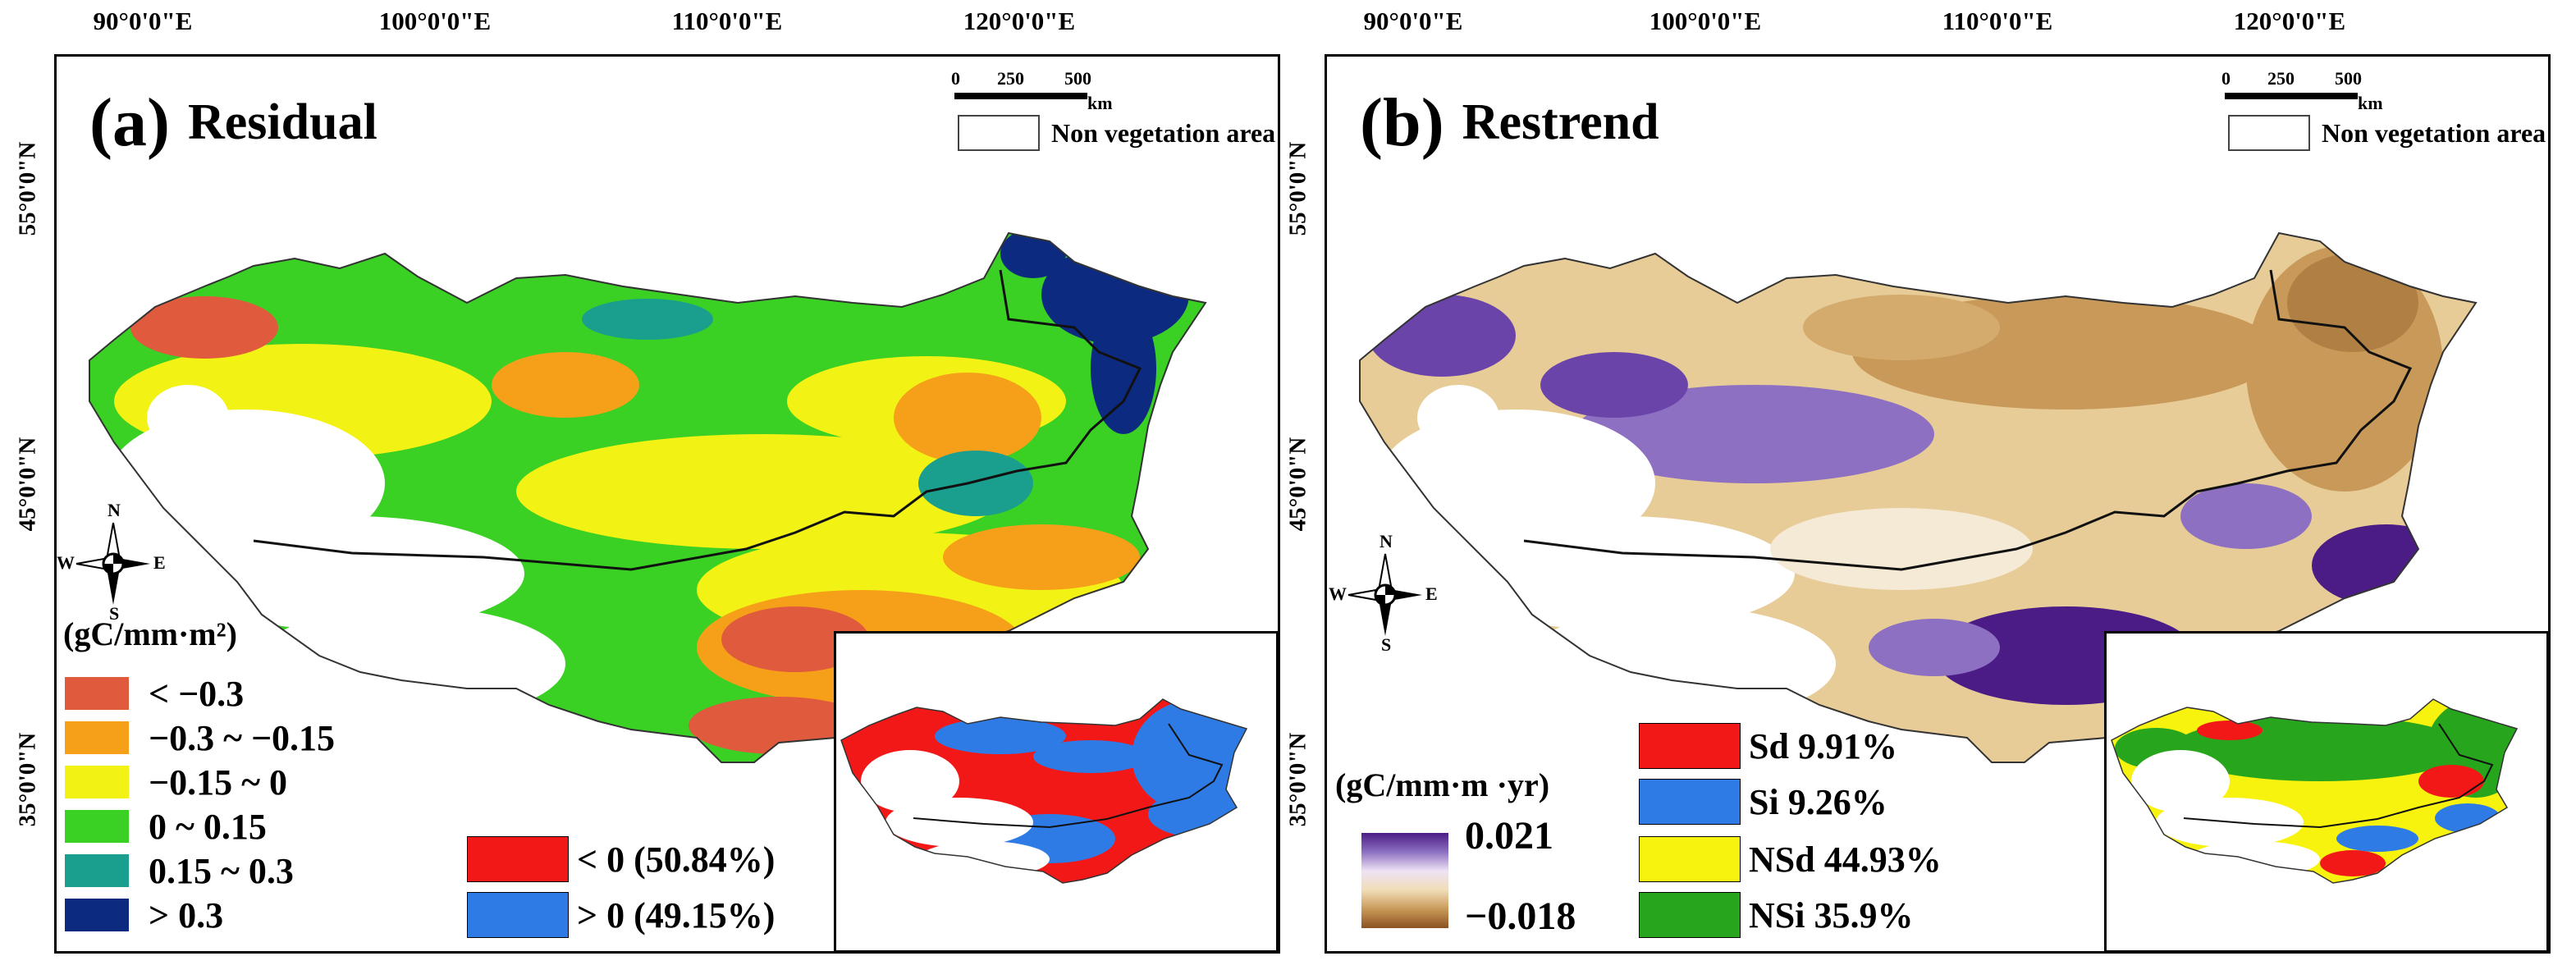 The height and width of the screenshot is (979, 2576). Describe the element at coordinates (1297, 779) in the screenshot. I see `lat-label-35n-b: 35°0'0"N` at that location.